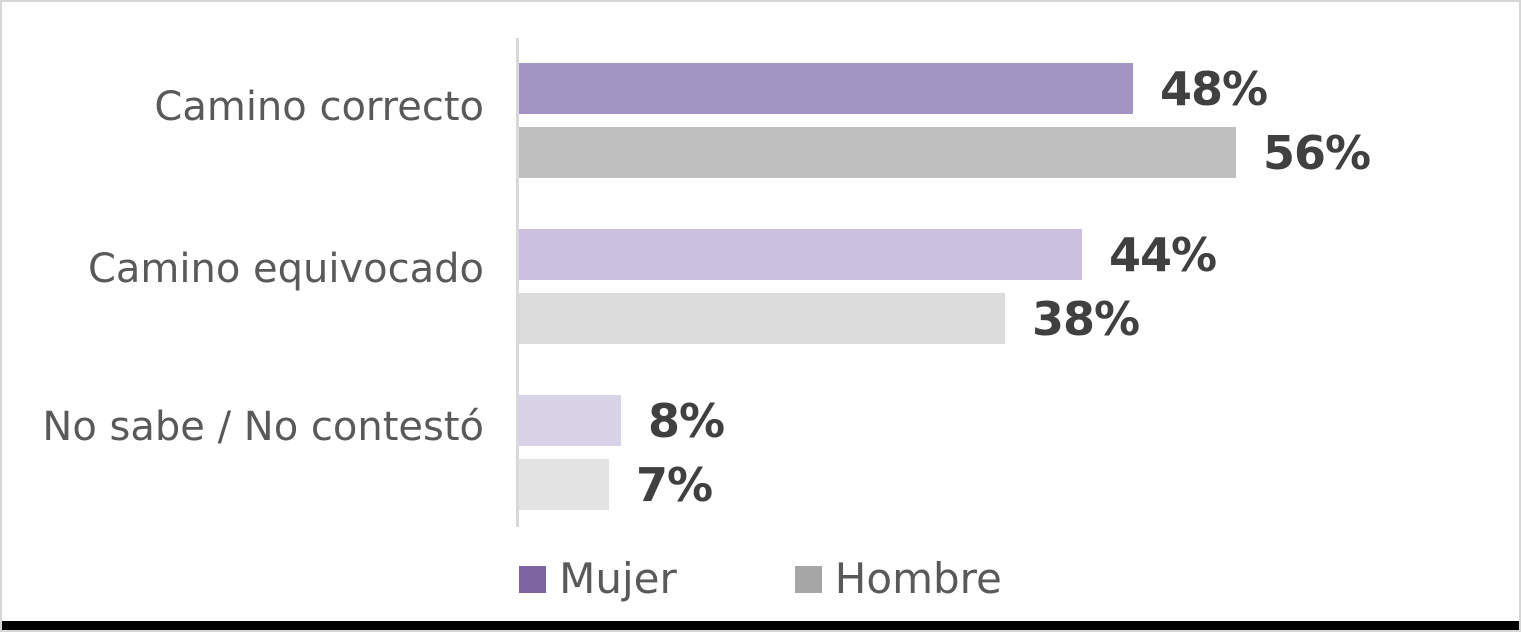  I want to click on legend-item-hombre: Hombre, so click(898, 578).